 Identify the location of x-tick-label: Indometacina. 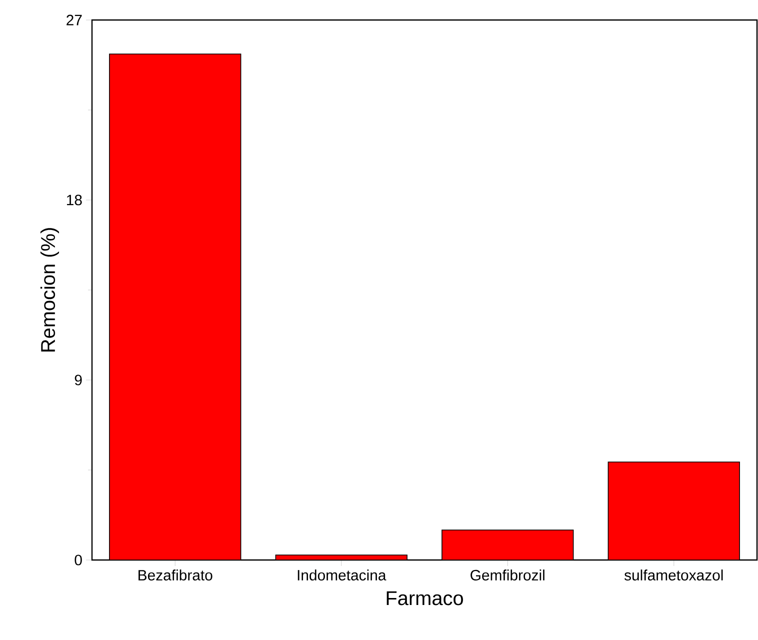
(342, 575).